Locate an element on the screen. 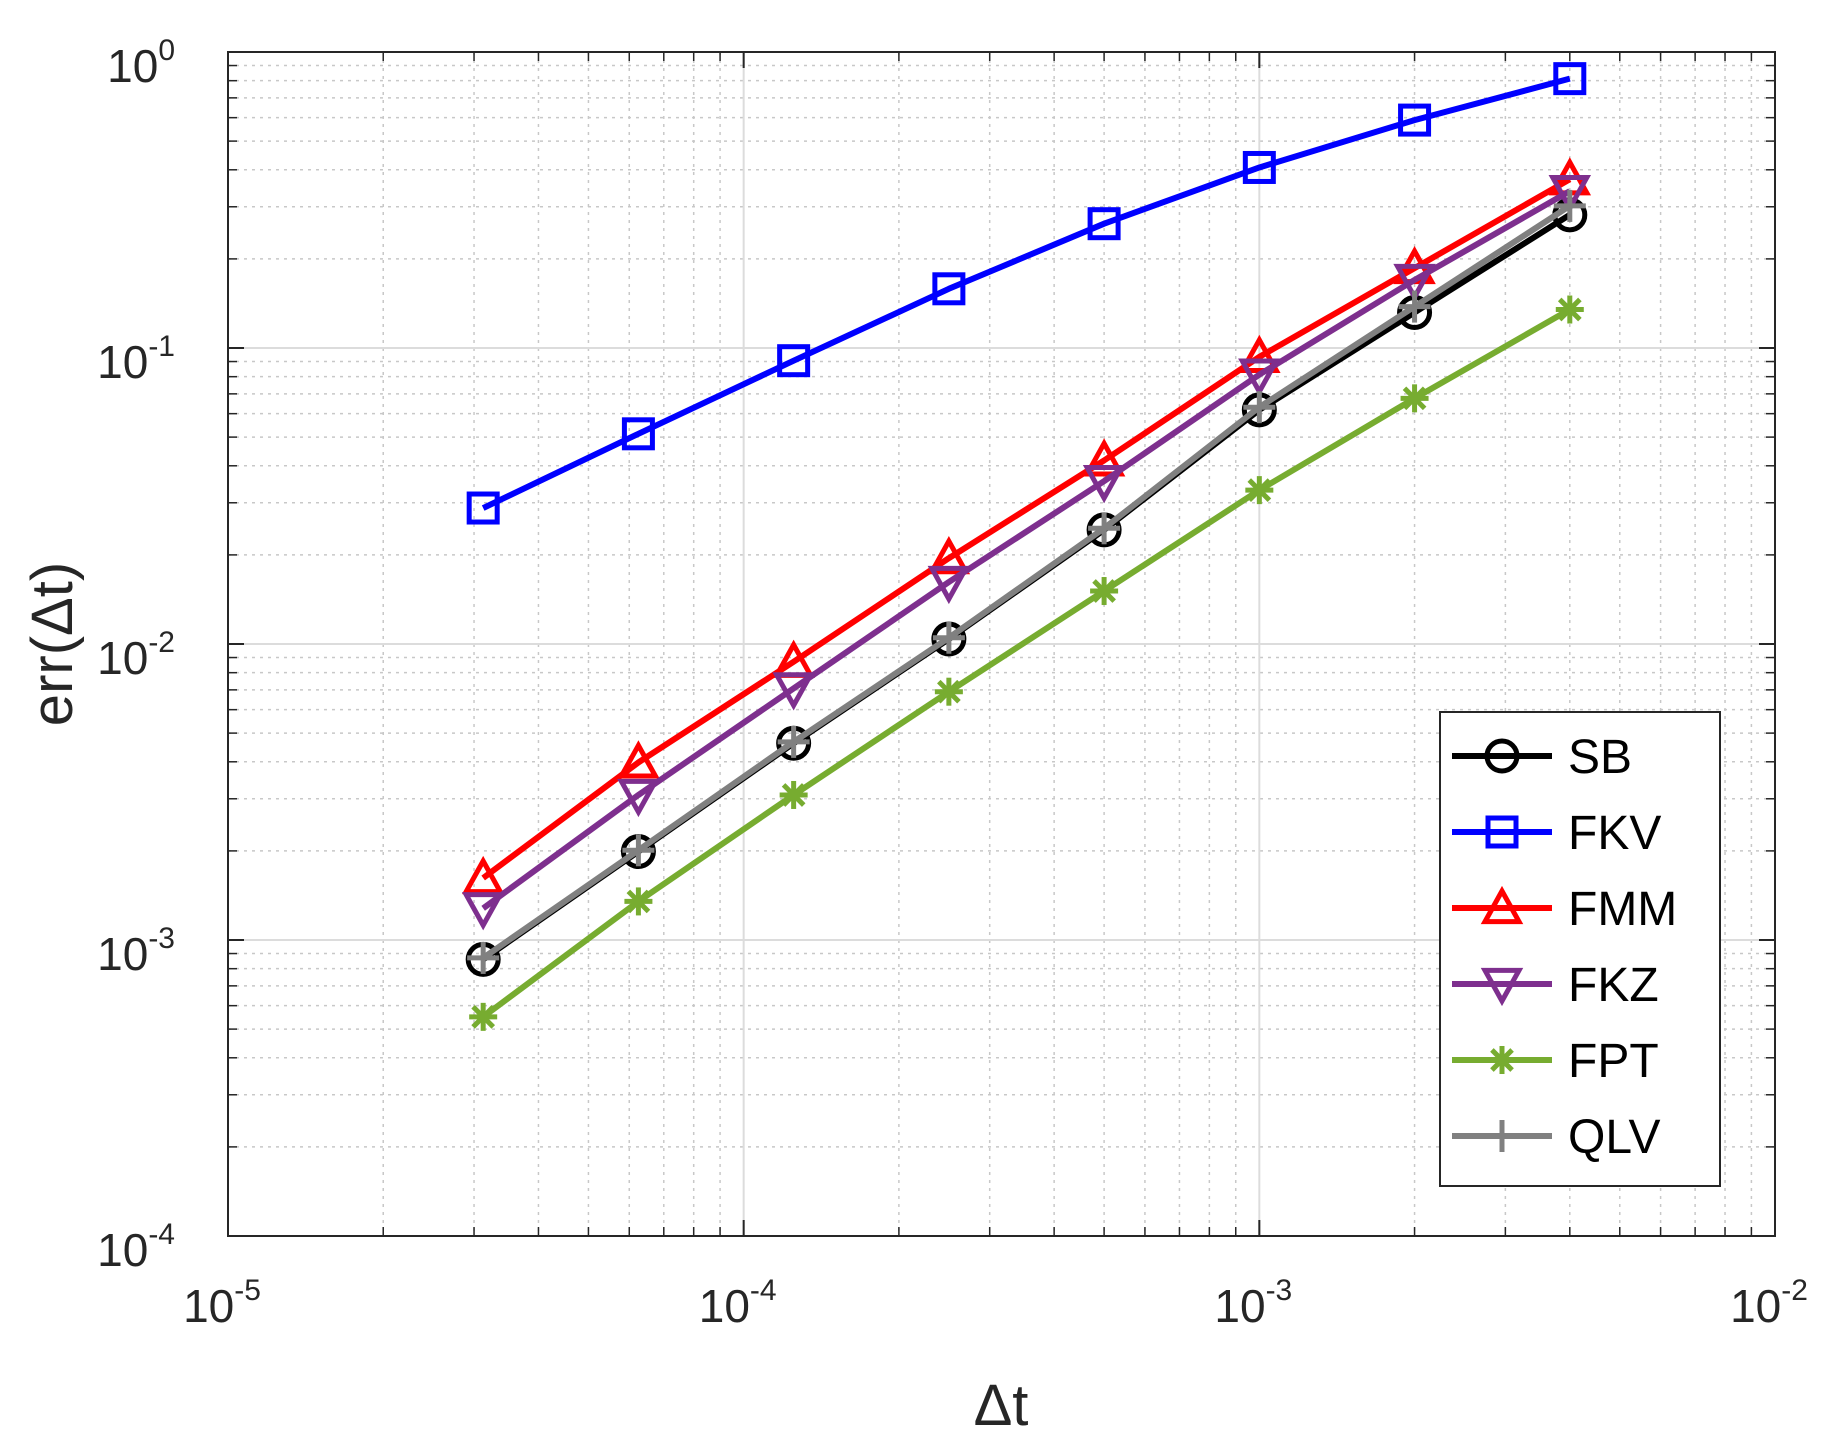  legend-entry-qlv: QLV is located at coordinates (1556, 1137).